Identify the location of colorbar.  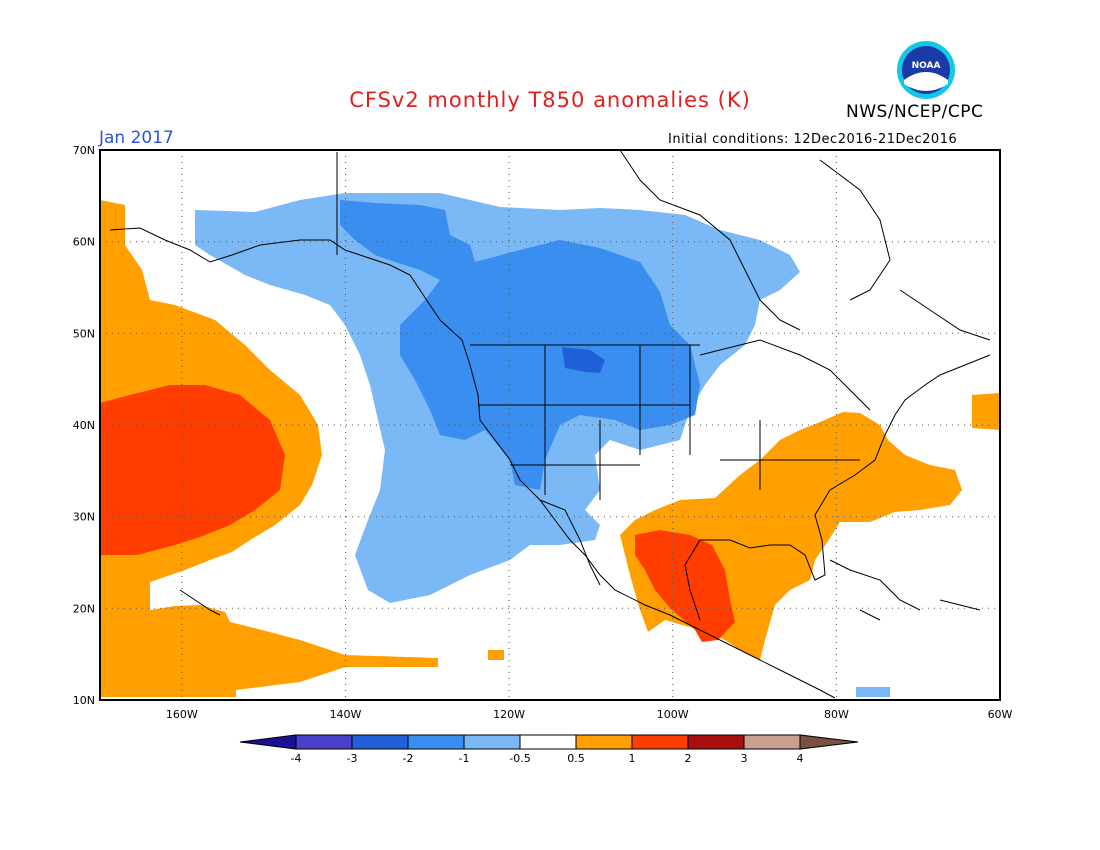
(549, 742).